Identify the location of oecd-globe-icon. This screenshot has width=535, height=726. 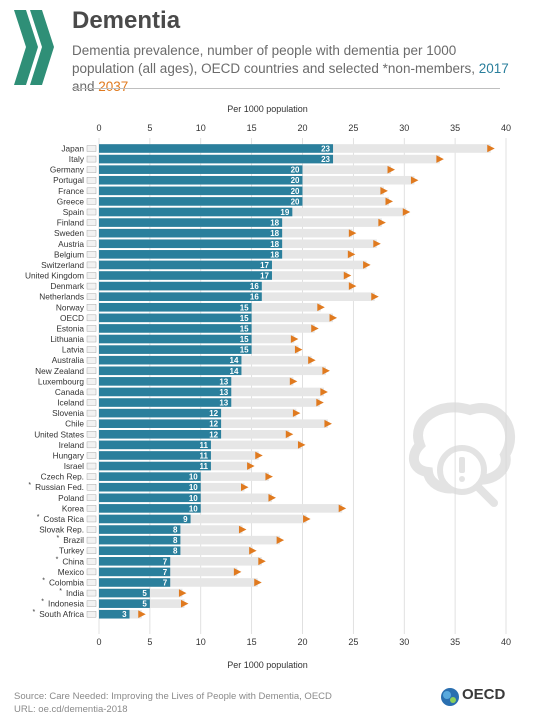
(450, 697).